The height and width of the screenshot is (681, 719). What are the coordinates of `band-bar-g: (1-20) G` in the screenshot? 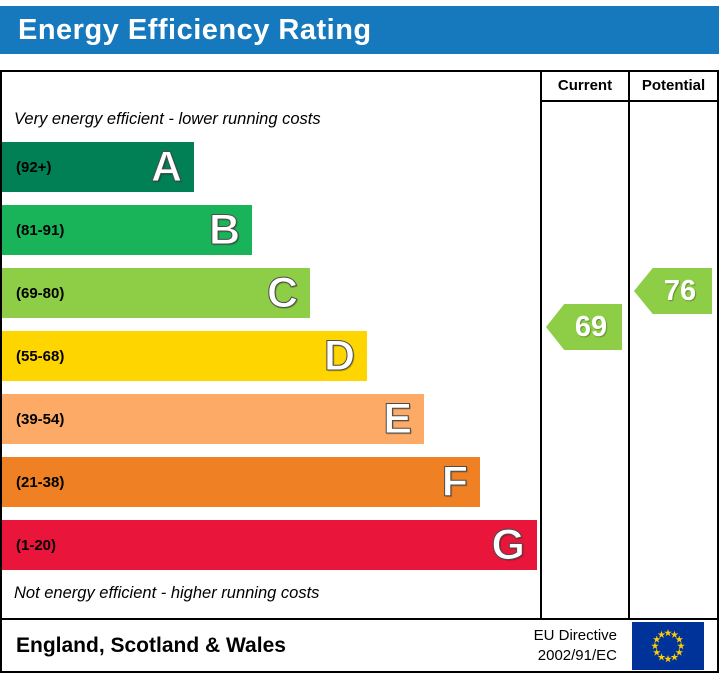 It's located at (269, 545).